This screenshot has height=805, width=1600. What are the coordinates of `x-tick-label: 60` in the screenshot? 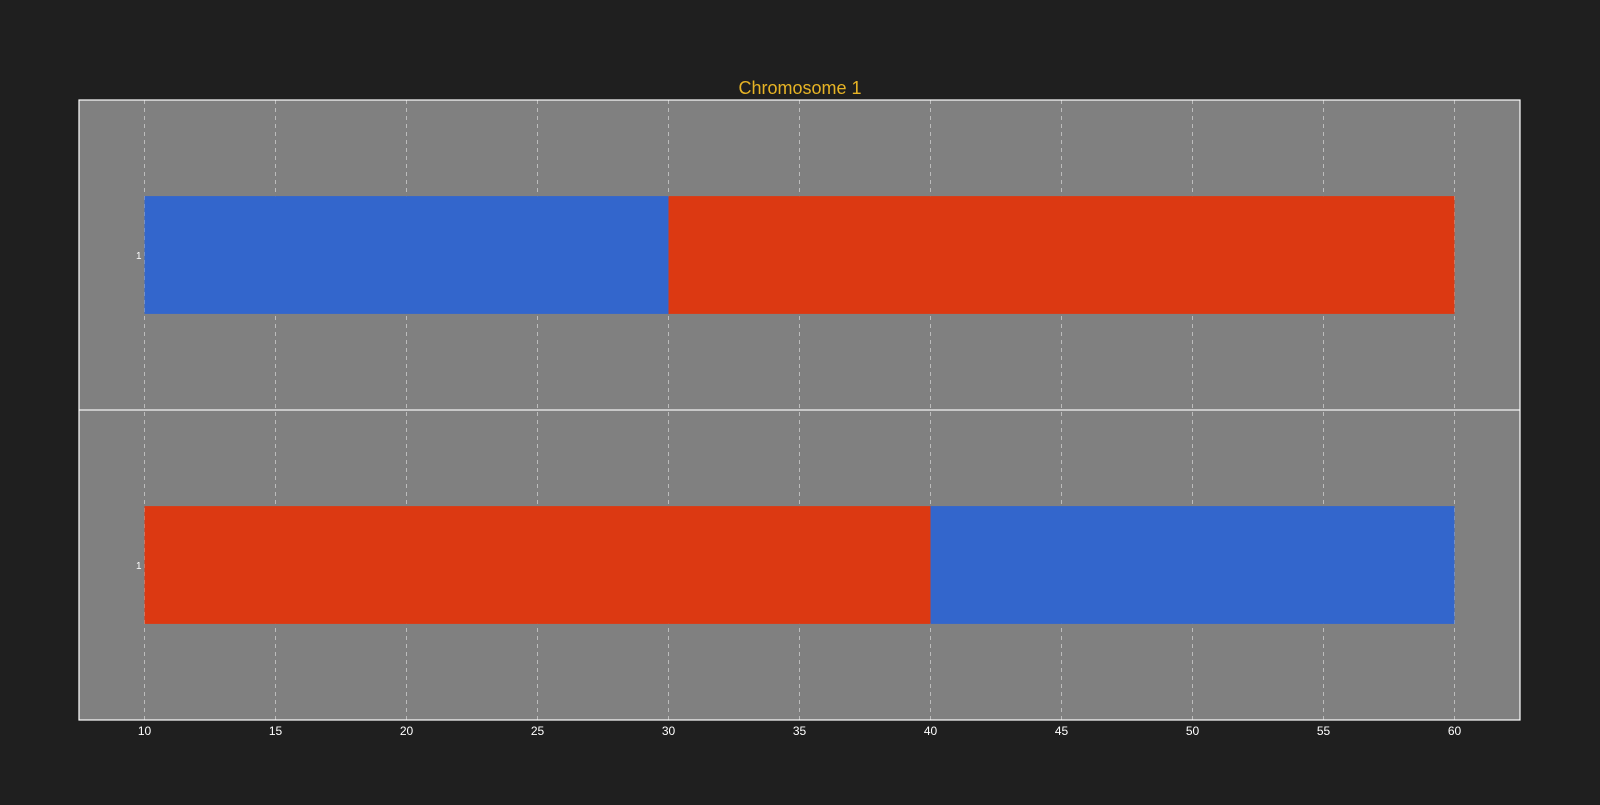 It's located at (1455, 731).